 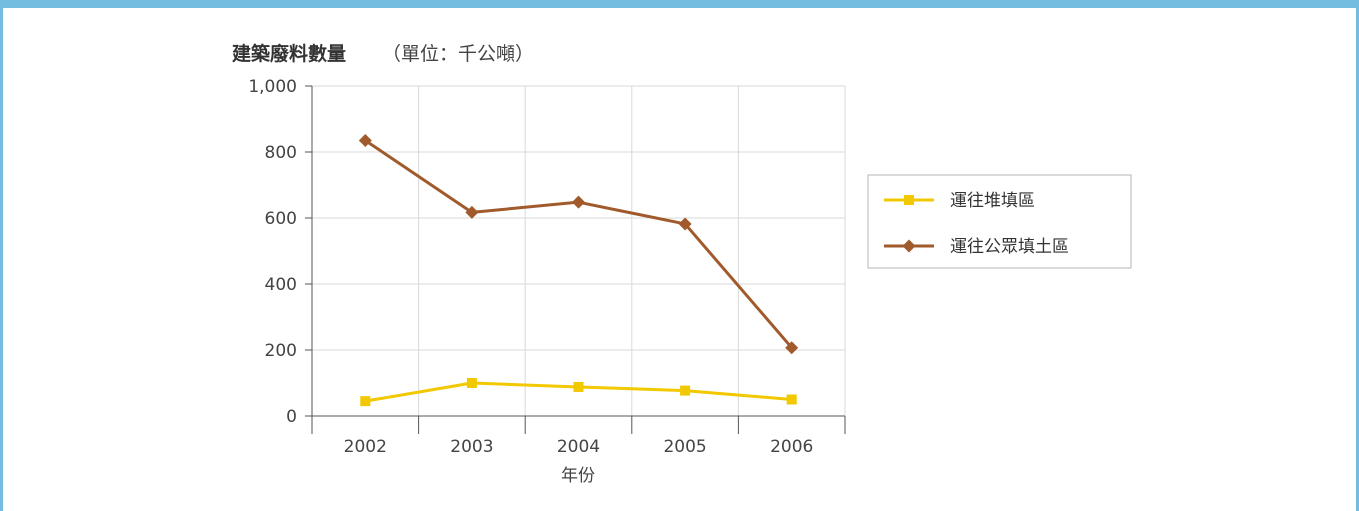 What do you see at coordinates (458, 54) in the screenshot?
I see `chart-title-unit: （單位：千公噸）` at bounding box center [458, 54].